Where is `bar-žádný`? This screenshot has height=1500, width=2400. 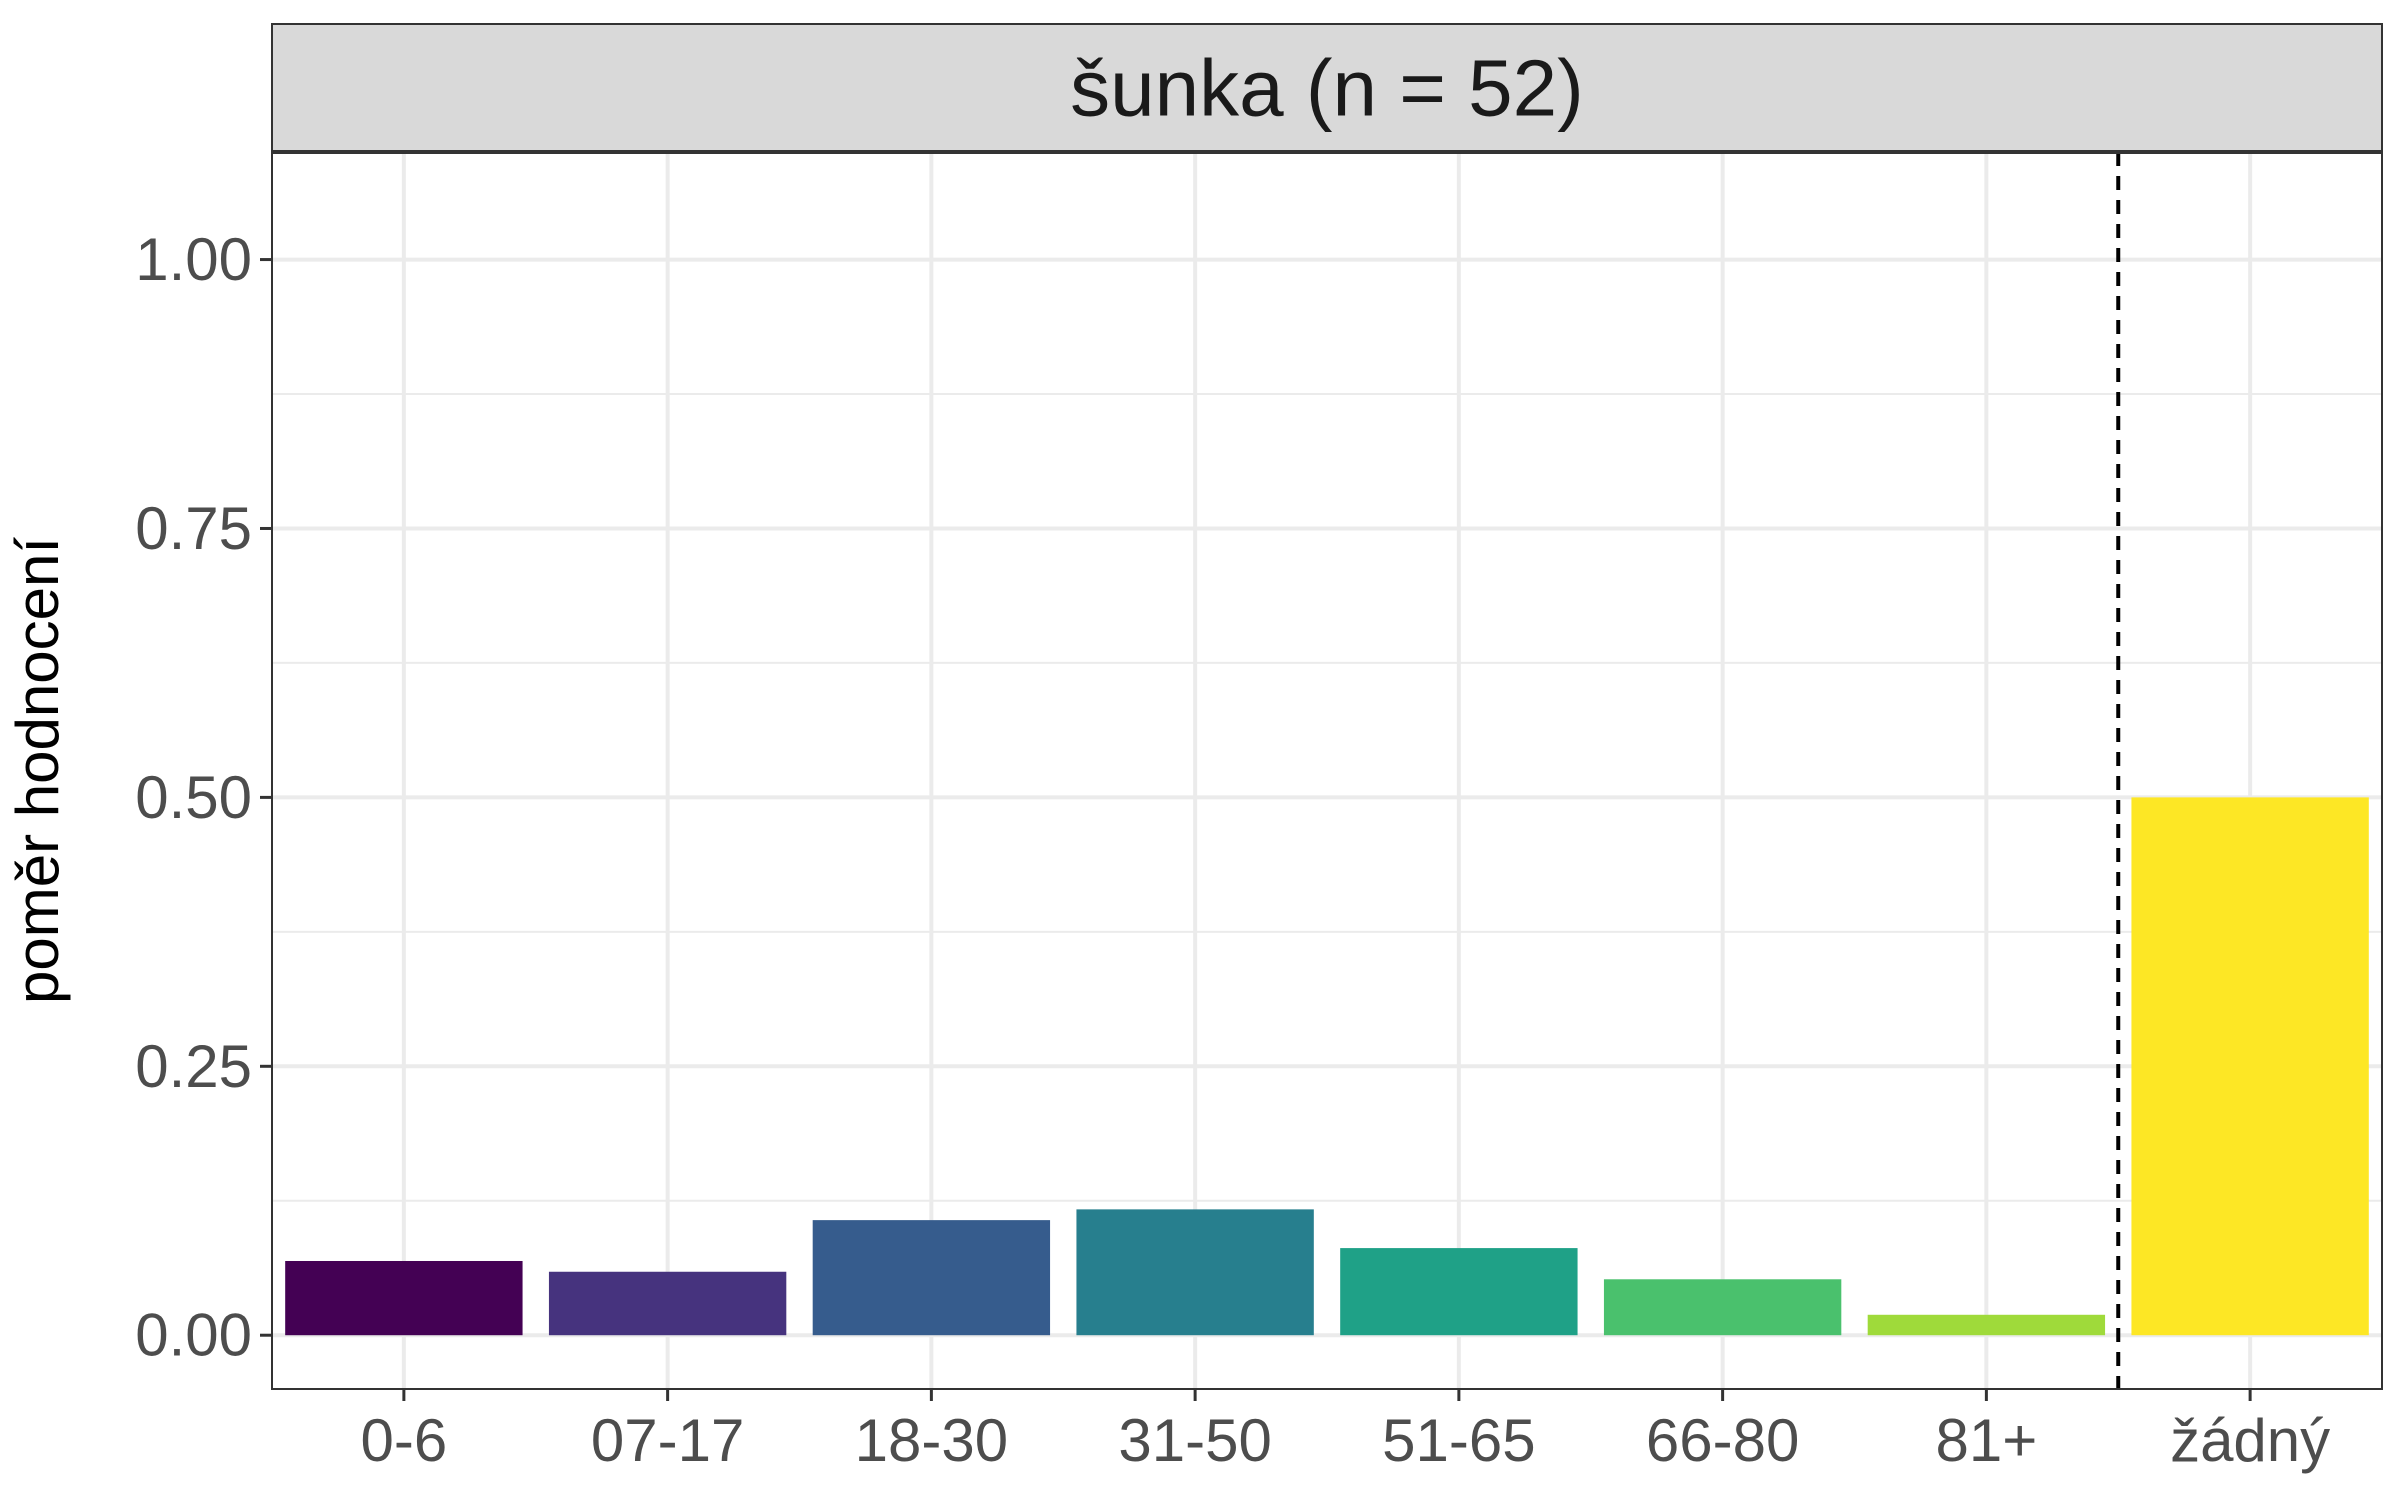
bar-žádný is located at coordinates (2250, 1066).